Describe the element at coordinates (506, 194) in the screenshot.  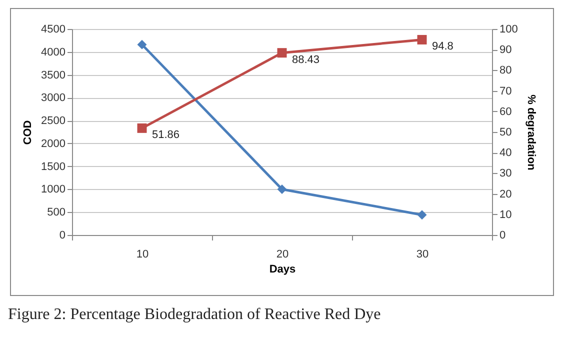
I see `y2-tick-label: 20` at that location.